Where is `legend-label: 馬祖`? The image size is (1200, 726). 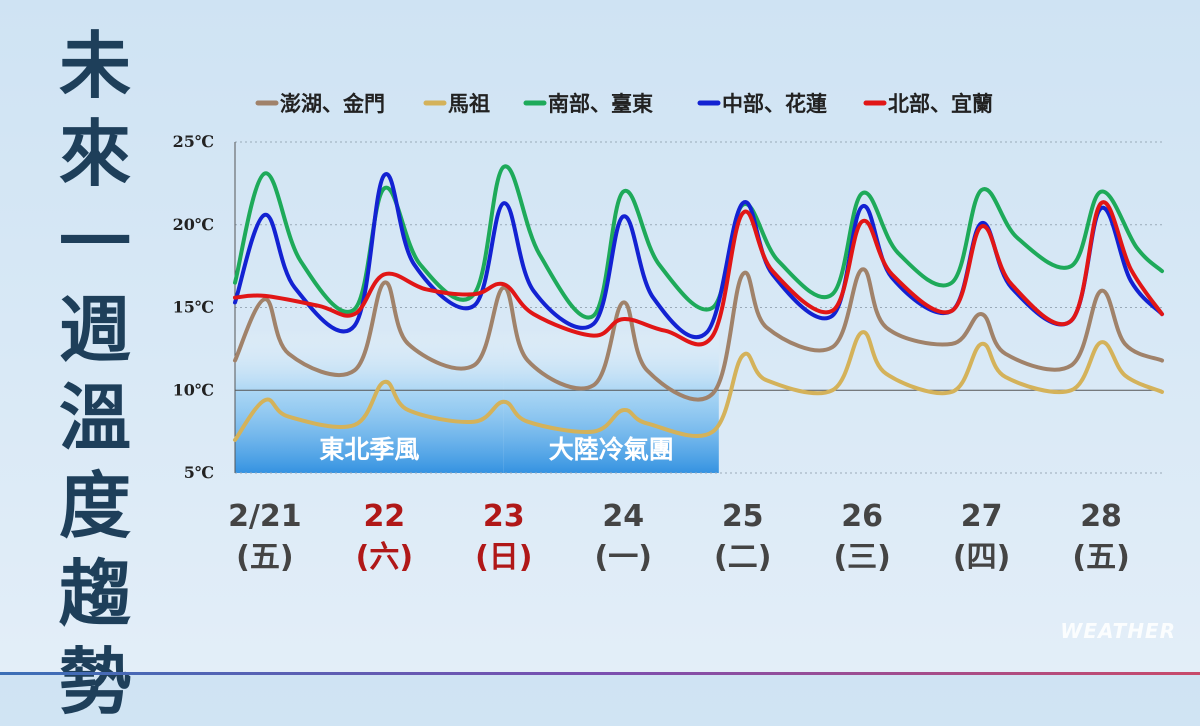 legend-label: 馬祖 is located at coordinates (469, 104).